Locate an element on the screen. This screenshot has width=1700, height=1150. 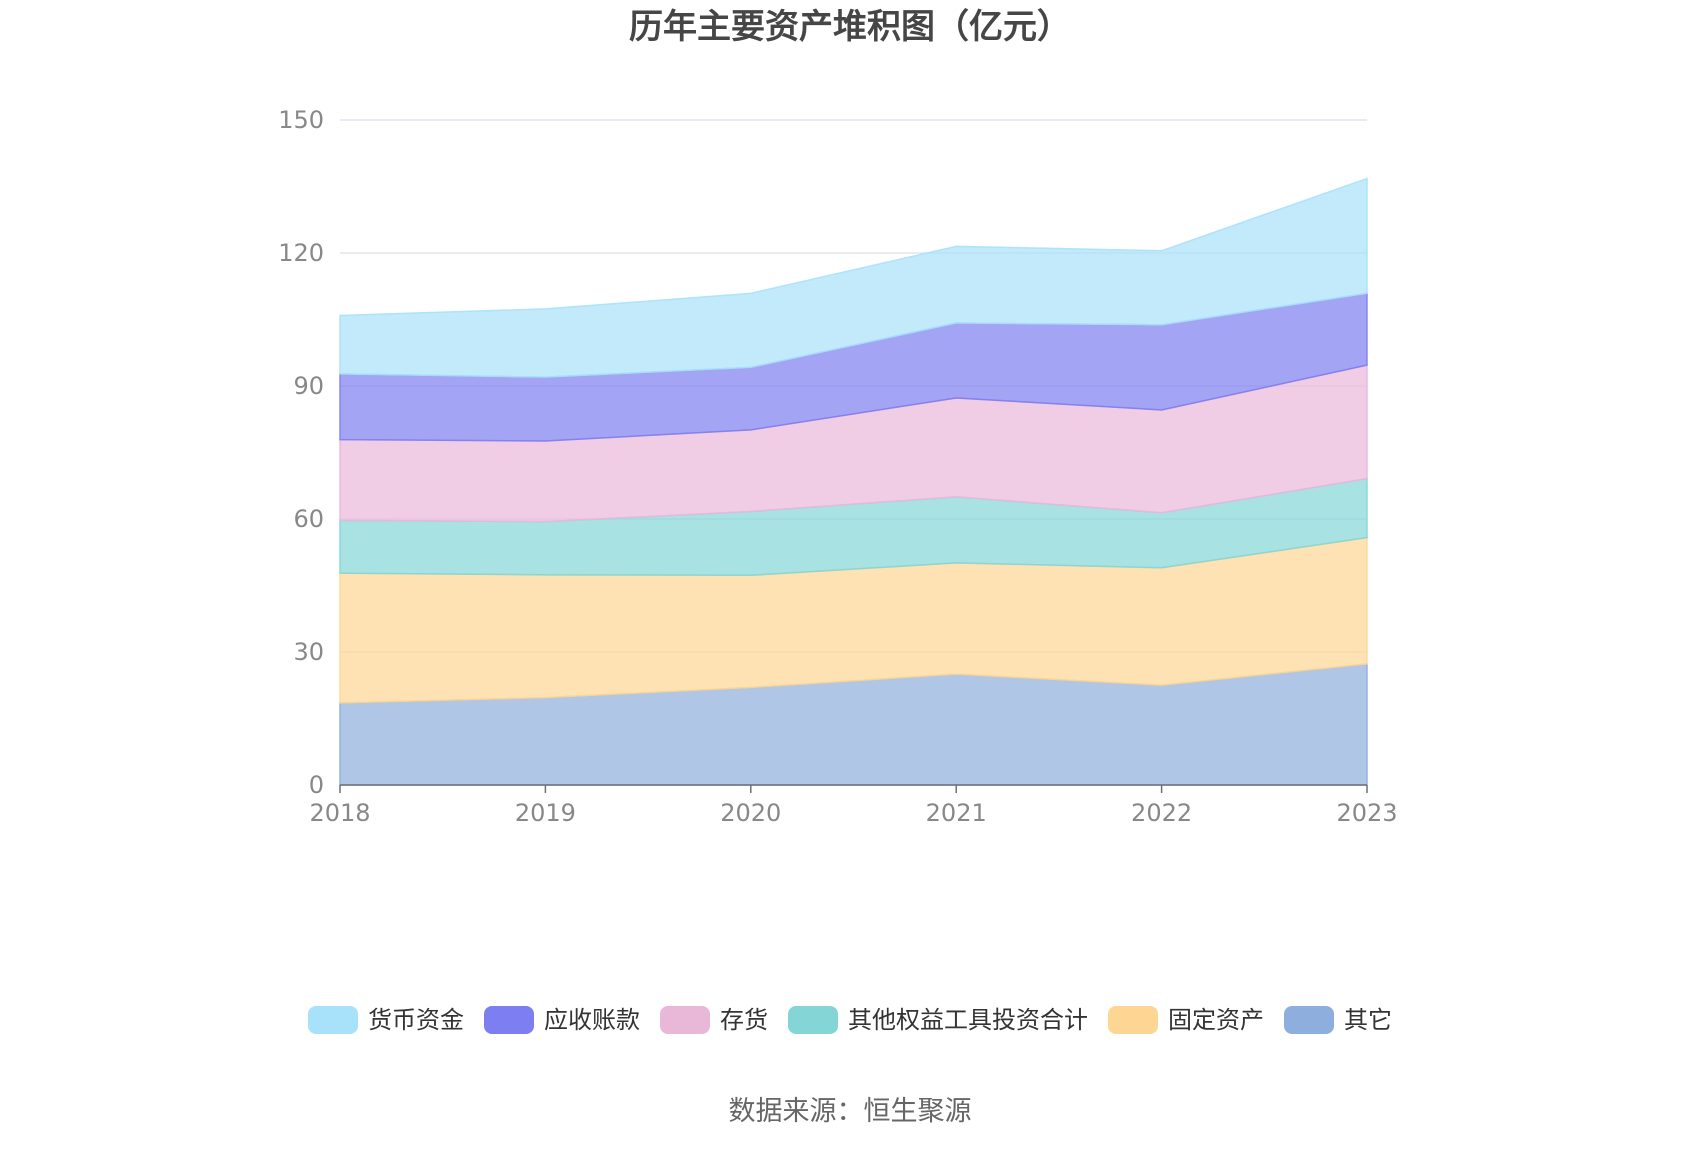
y-tick-label: 30 is located at coordinates (308, 652).